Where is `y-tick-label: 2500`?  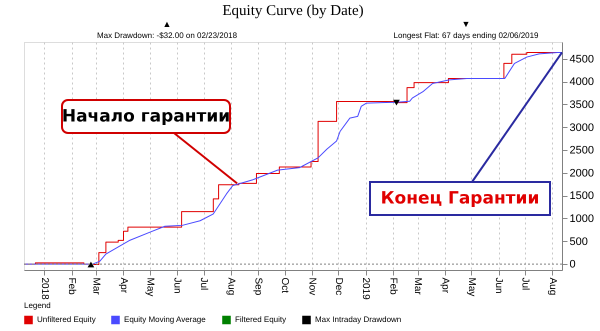
y-tick-label: 2500 is located at coordinates (582, 150).